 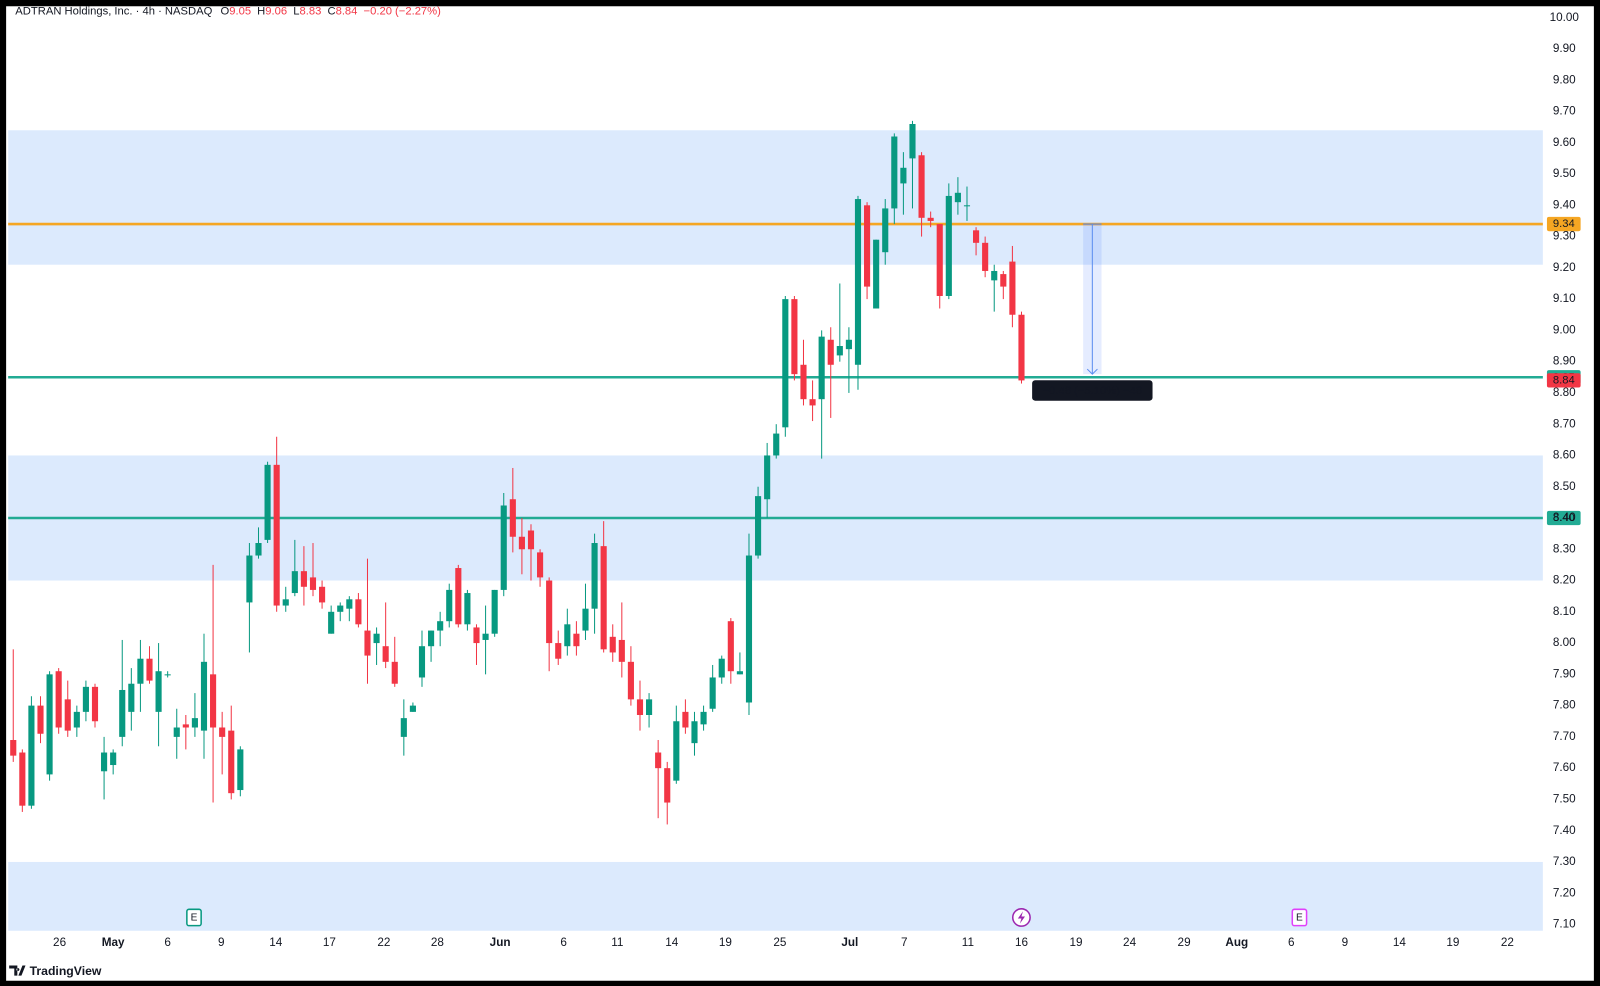 What do you see at coordinates (1564, 329) in the screenshot?
I see `y-tick-label: 9.00` at bounding box center [1564, 329].